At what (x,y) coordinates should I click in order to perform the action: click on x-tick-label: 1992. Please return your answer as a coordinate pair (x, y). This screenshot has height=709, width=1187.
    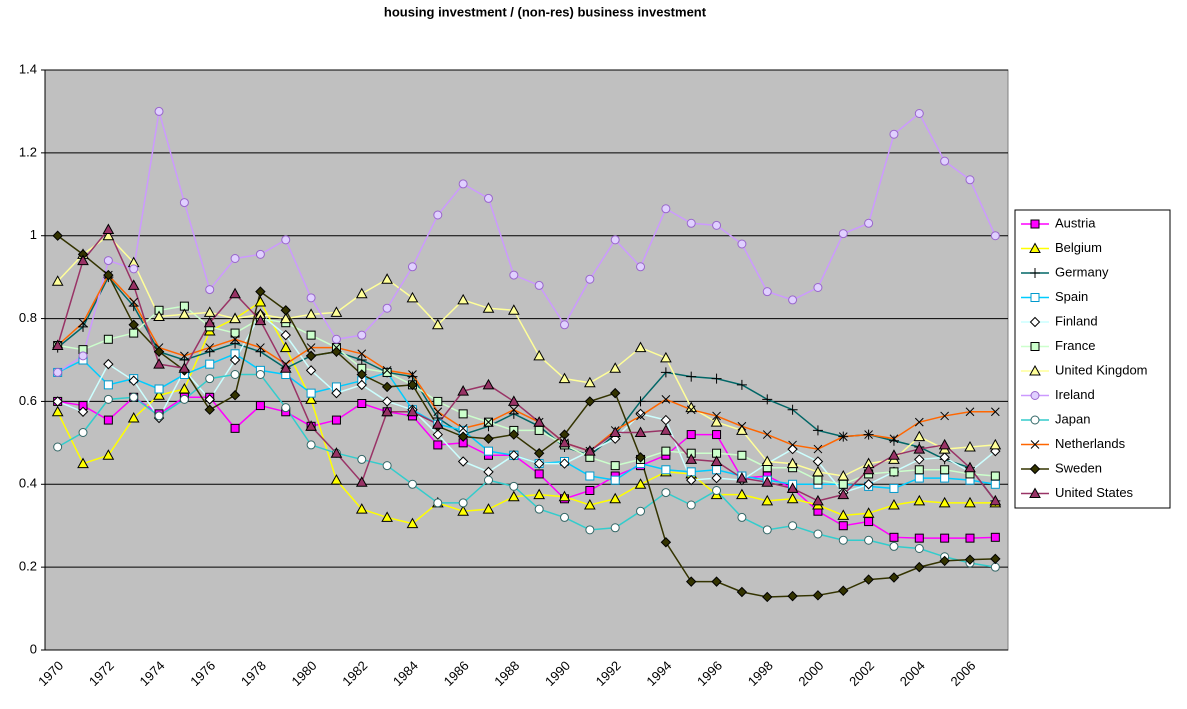
    Looking at the image, I should click on (608, 673).